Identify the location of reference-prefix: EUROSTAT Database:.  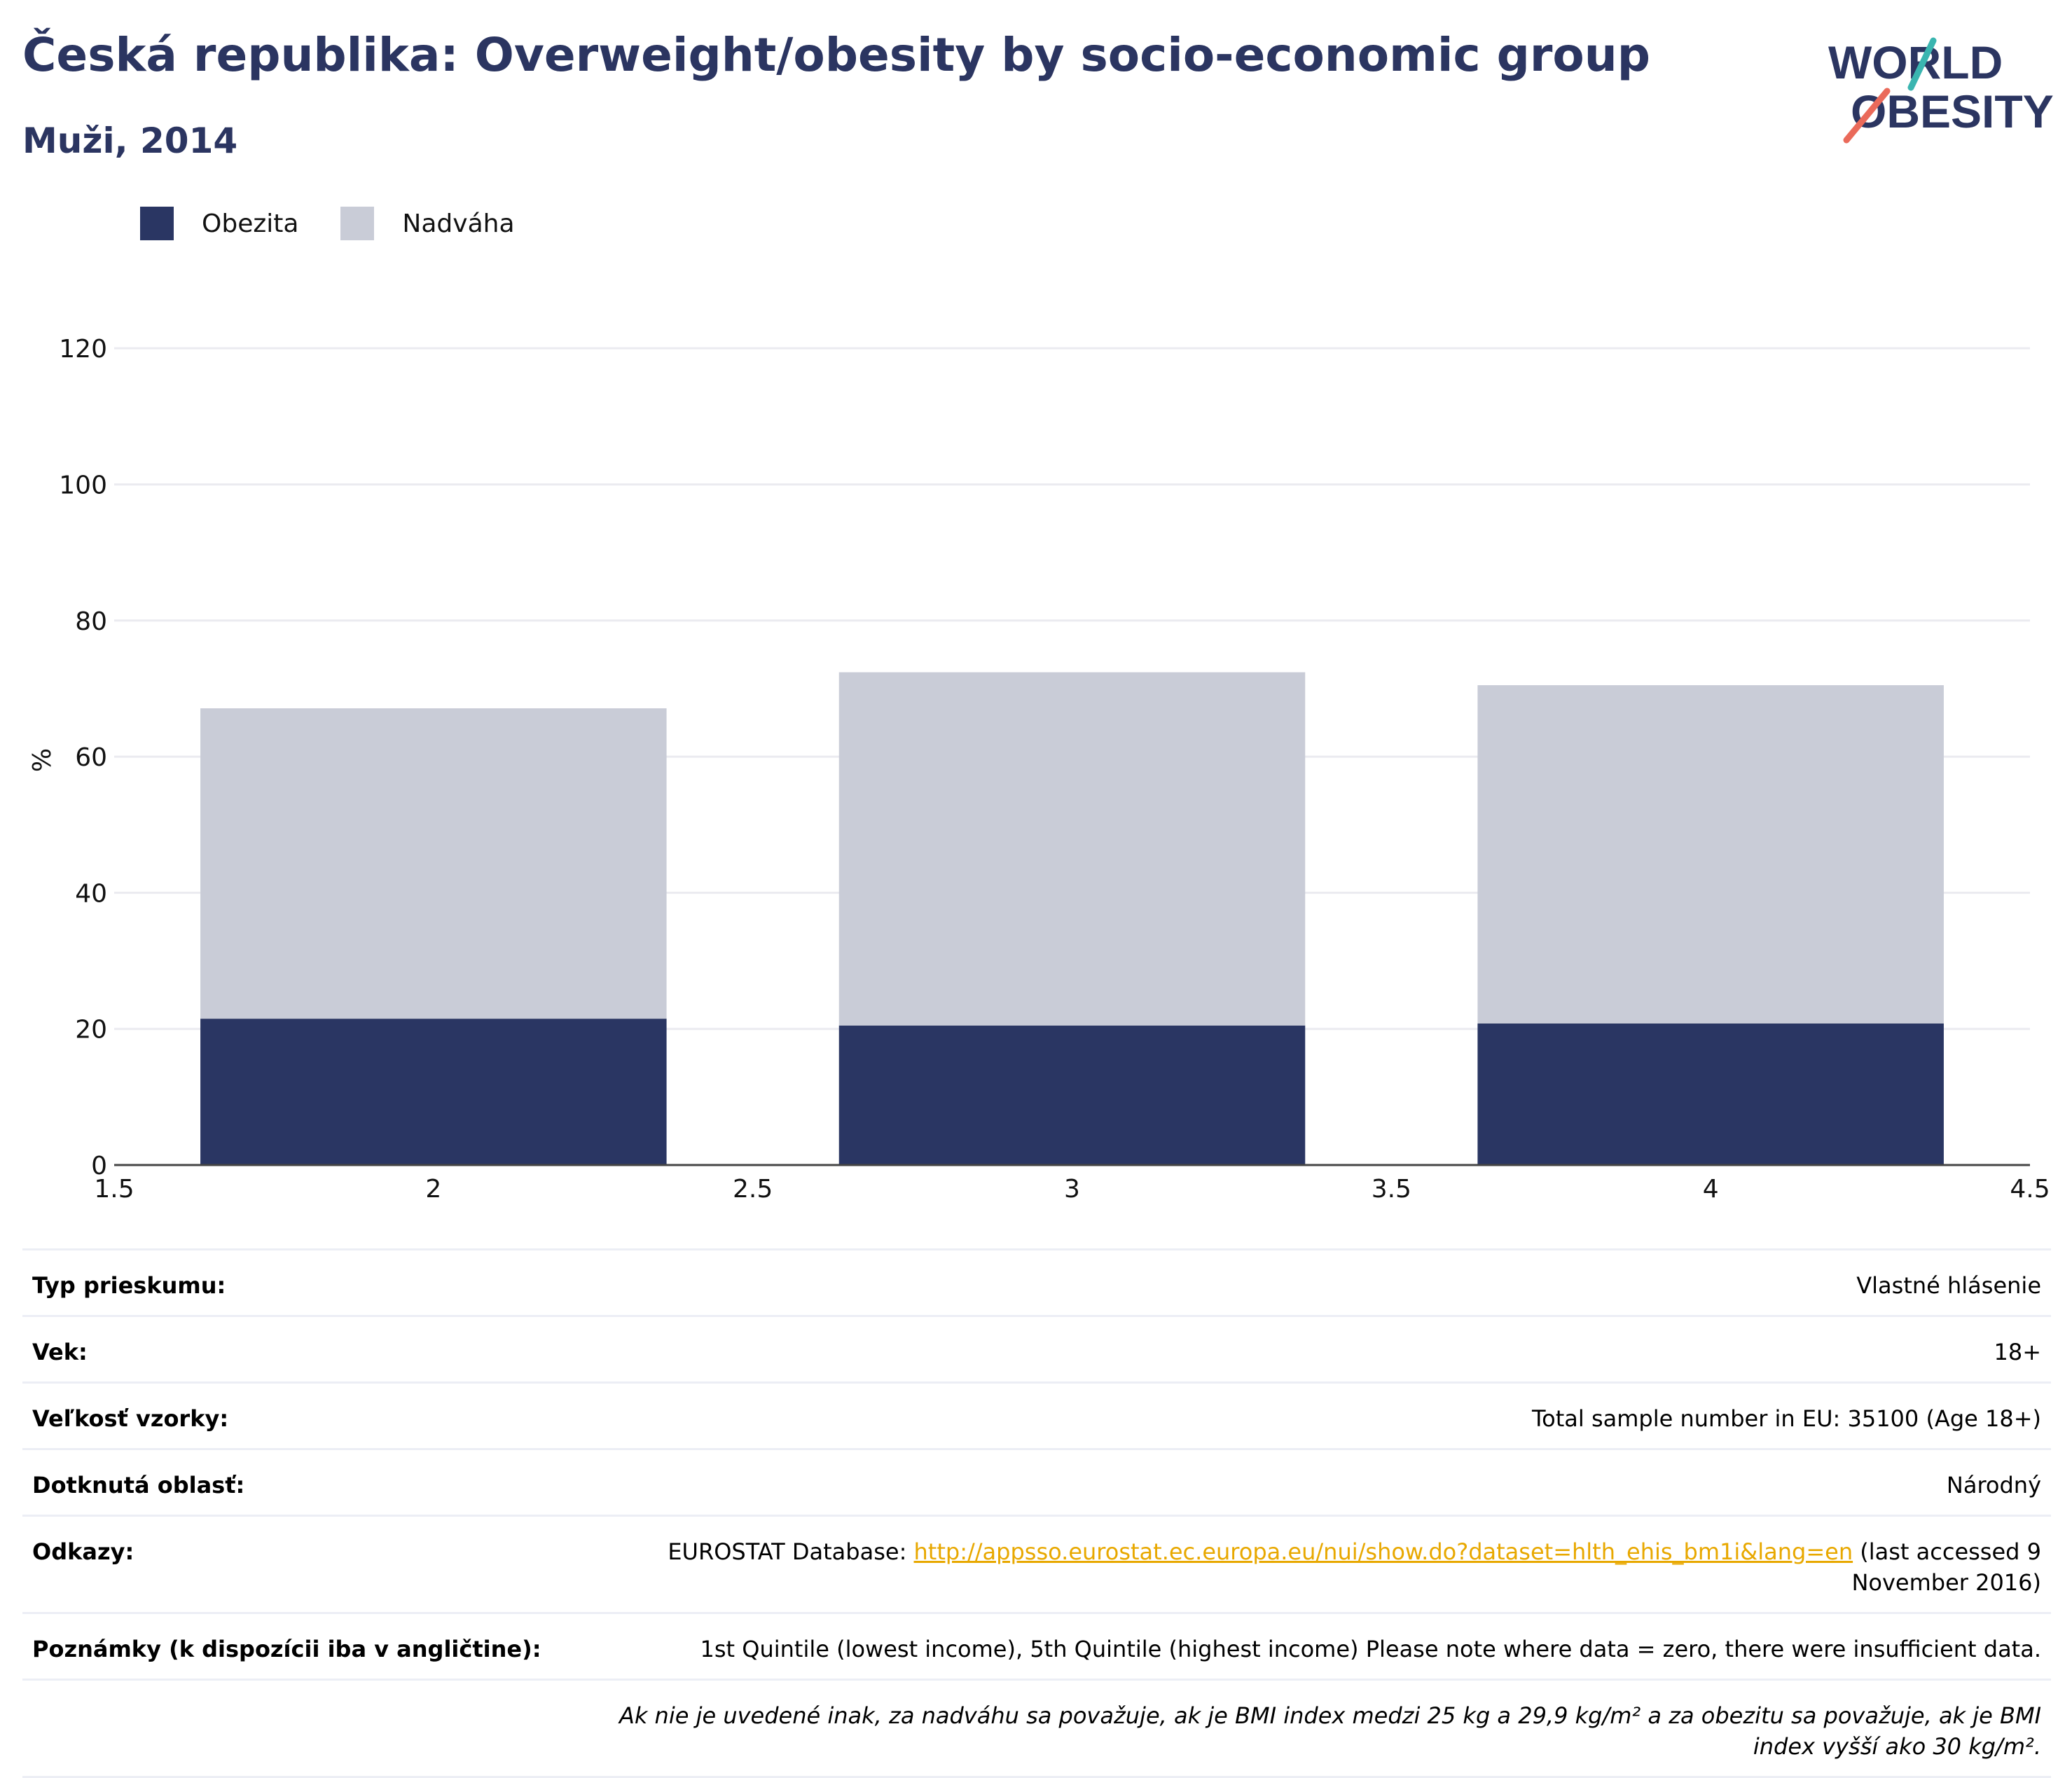
(791, 1552).